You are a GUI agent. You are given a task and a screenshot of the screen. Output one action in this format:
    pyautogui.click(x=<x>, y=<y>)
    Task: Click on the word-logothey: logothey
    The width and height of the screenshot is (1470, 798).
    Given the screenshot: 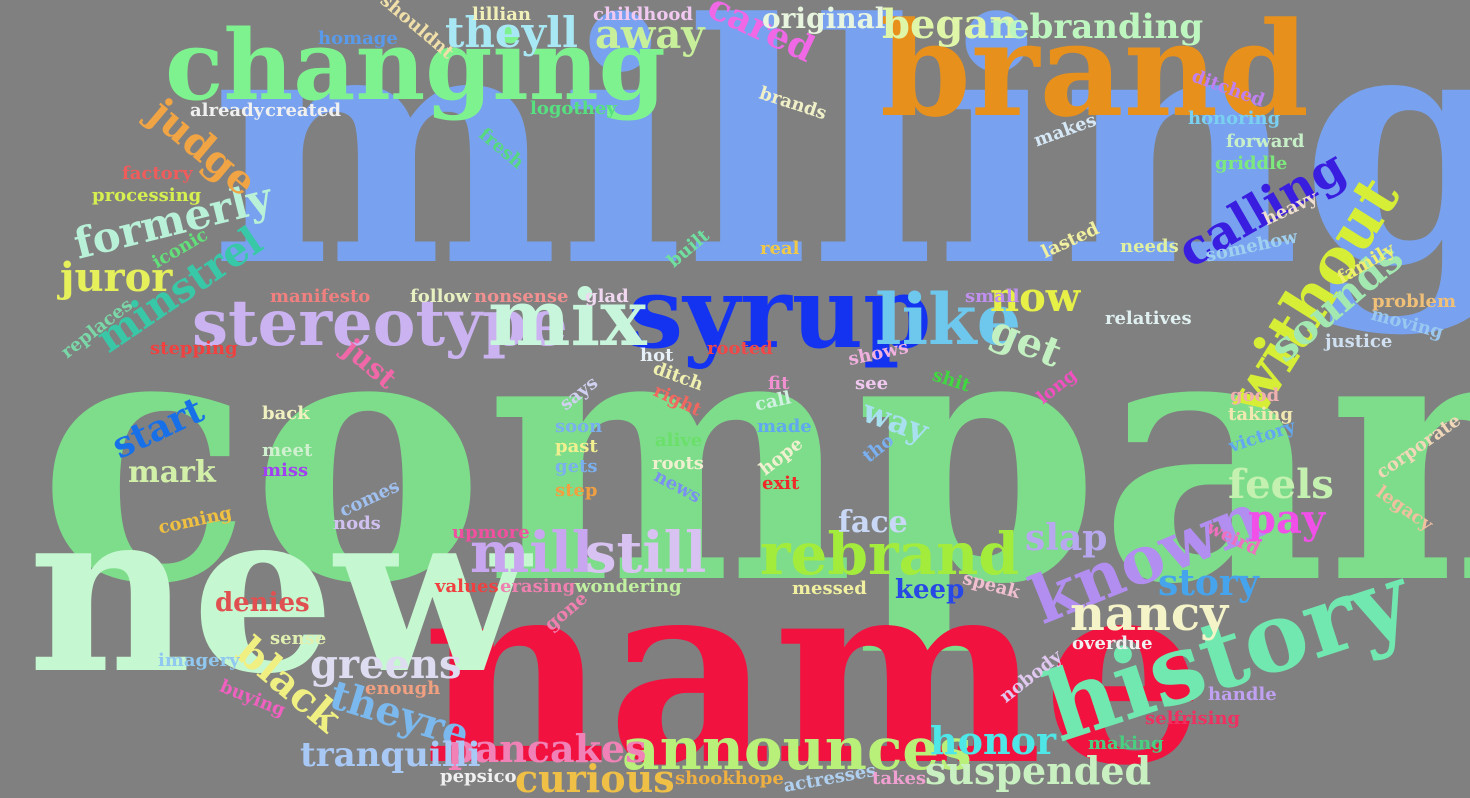 What is the action you would take?
    pyautogui.click(x=573, y=108)
    